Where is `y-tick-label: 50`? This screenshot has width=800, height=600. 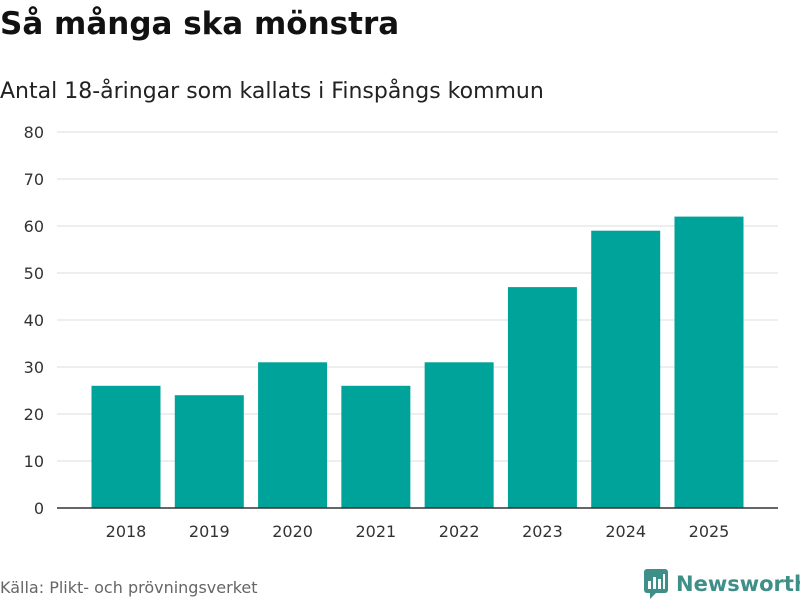 y-tick-label: 50 is located at coordinates (34, 273).